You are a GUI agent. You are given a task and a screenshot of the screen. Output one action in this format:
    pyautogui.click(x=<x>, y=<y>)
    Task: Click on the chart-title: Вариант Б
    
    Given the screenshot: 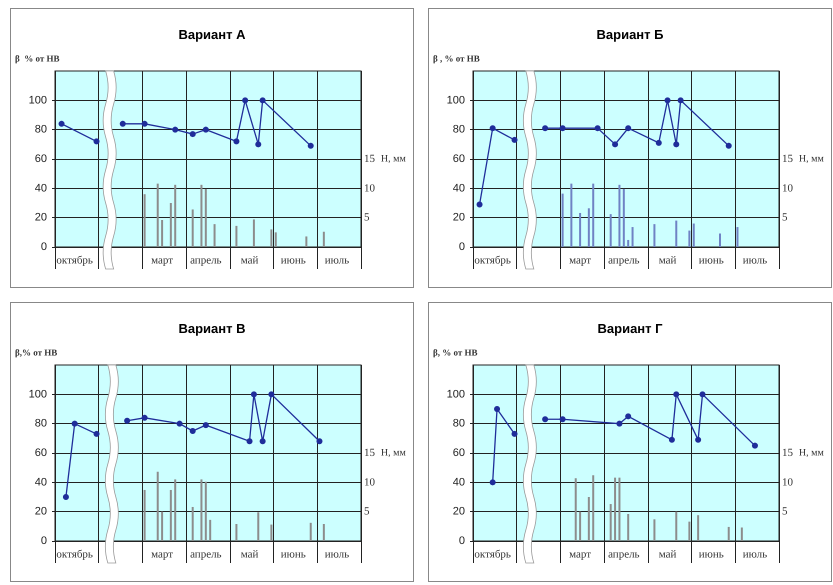 What is the action you would take?
    pyautogui.click(x=630, y=34)
    